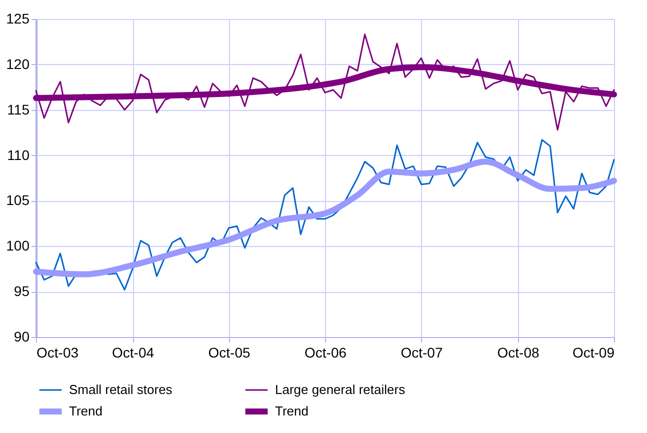 The height and width of the screenshot is (433, 647). Describe the element at coordinates (18, 246) in the screenshot. I see `y-tick-label: 100` at that location.